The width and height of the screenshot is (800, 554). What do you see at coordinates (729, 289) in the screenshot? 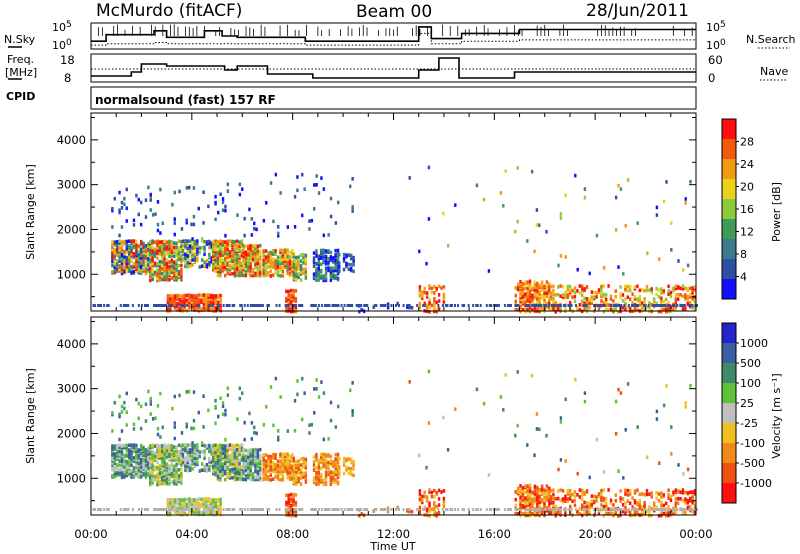
I see `colorbar-swatch` at bounding box center [729, 289].